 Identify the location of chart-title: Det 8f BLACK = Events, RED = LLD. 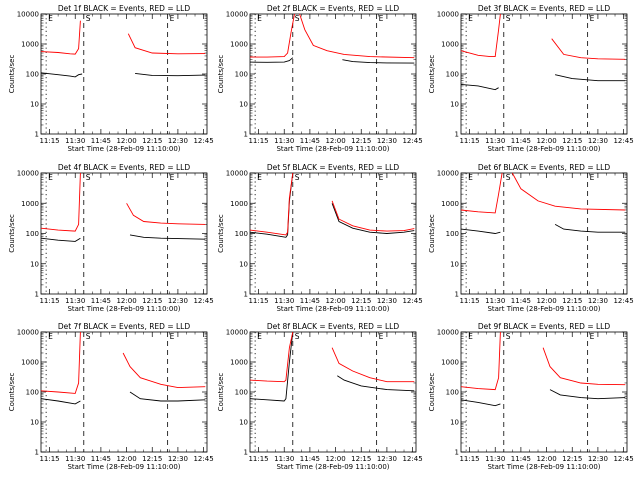
(333, 326).